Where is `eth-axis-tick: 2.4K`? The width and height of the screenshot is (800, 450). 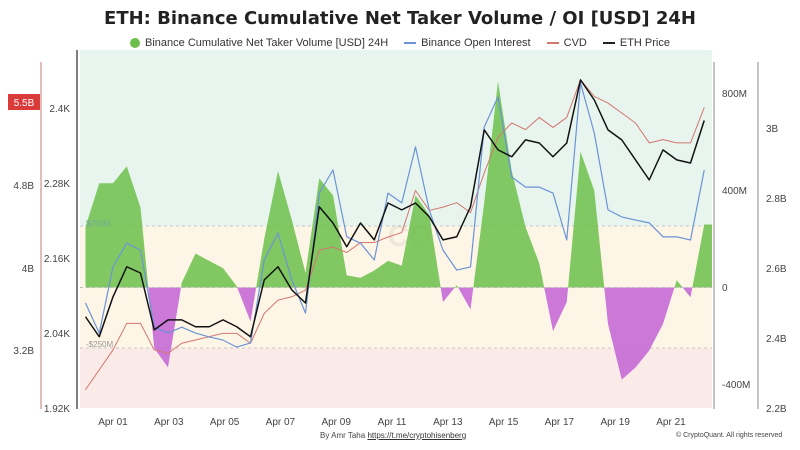 eth-axis-tick: 2.4K is located at coordinates (59, 109).